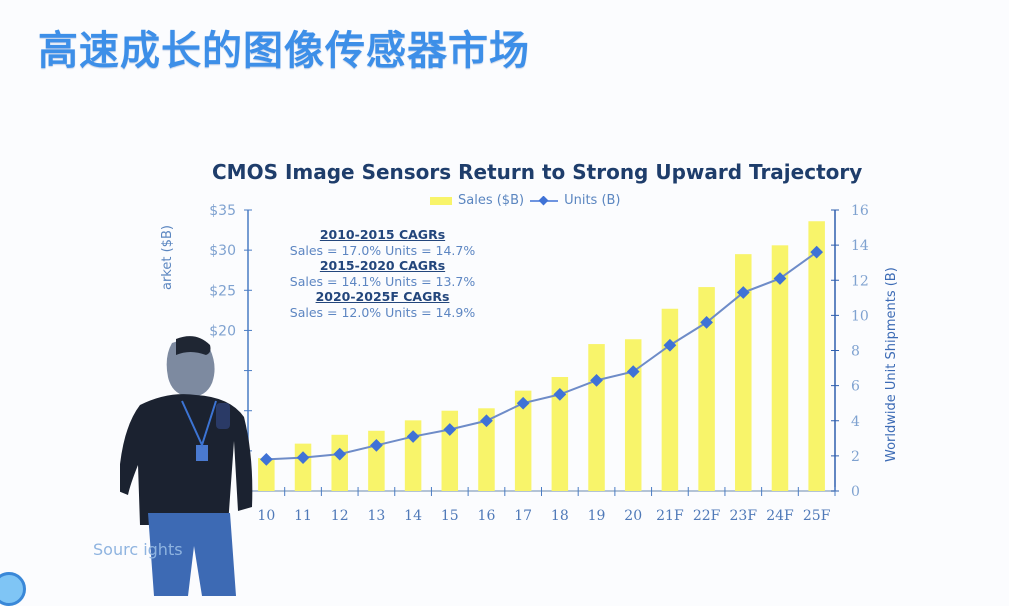 Image resolution: width=1009 pixels, height=606 pixels. What do you see at coordinates (222, 291) in the screenshot?
I see `left-tick-label: $25` at bounding box center [222, 291].